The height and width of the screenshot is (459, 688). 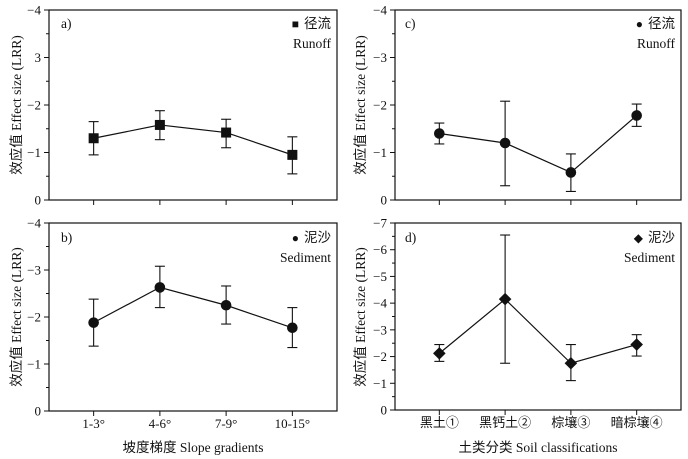 I want to click on panel-d-legend: ◆ 泥沙 Sediment, so click(x=649, y=247).